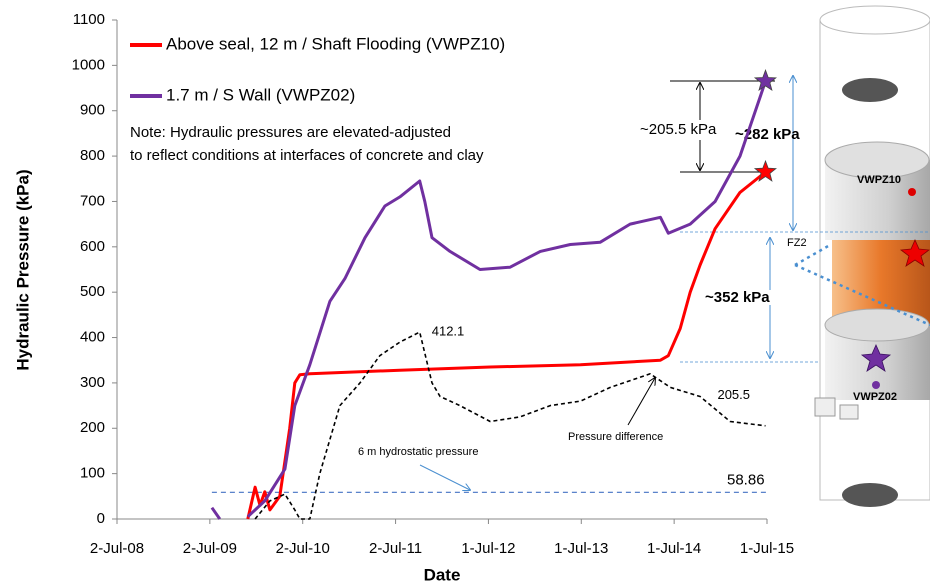 The width and height of the screenshot is (930, 585). I want to click on reference-label: 58.86, so click(746, 479).